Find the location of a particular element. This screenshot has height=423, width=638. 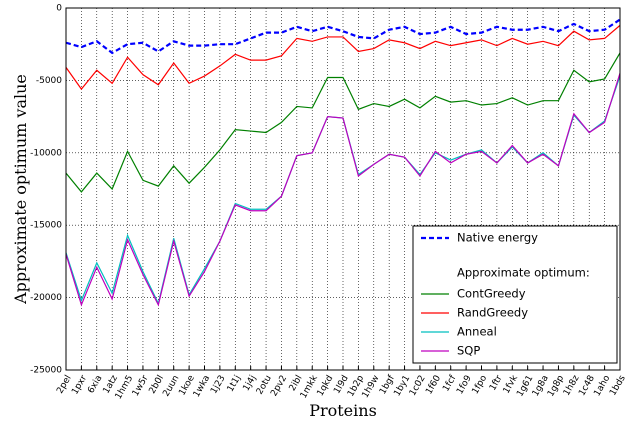

x-tick-label: 1fo9 is located at coordinates (464, 385).